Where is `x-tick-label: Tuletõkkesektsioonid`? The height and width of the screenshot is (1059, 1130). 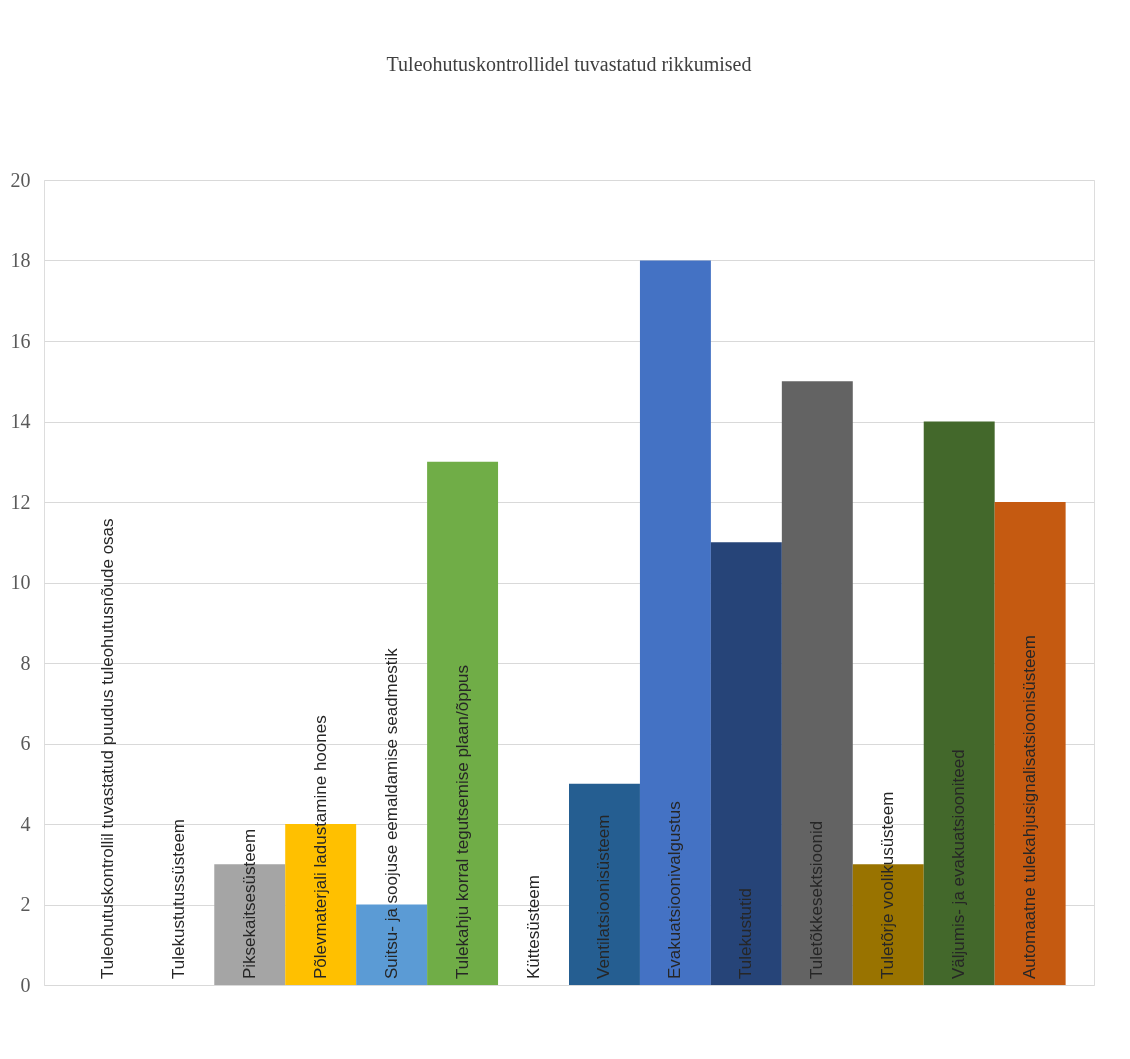
x-tick-label: Tuletõkkesektsioonid is located at coordinates (817, 899).